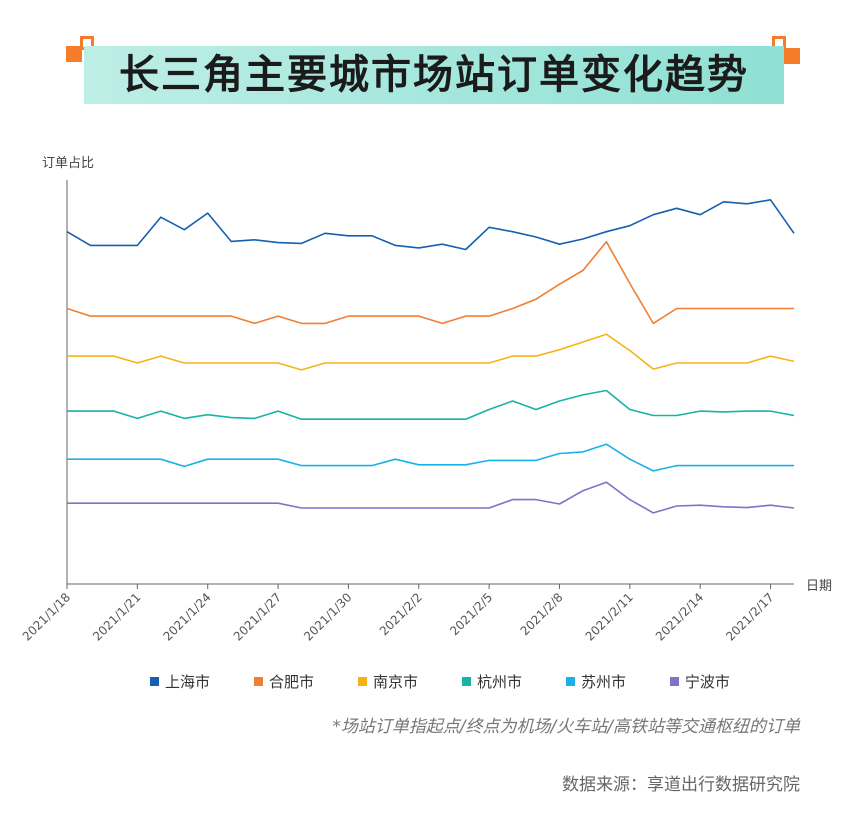 The image size is (866, 827). I want to click on footnote: *场站订单指起点/终点为机场/火车站/高铁站等交通枢纽的订单, so click(566, 727).